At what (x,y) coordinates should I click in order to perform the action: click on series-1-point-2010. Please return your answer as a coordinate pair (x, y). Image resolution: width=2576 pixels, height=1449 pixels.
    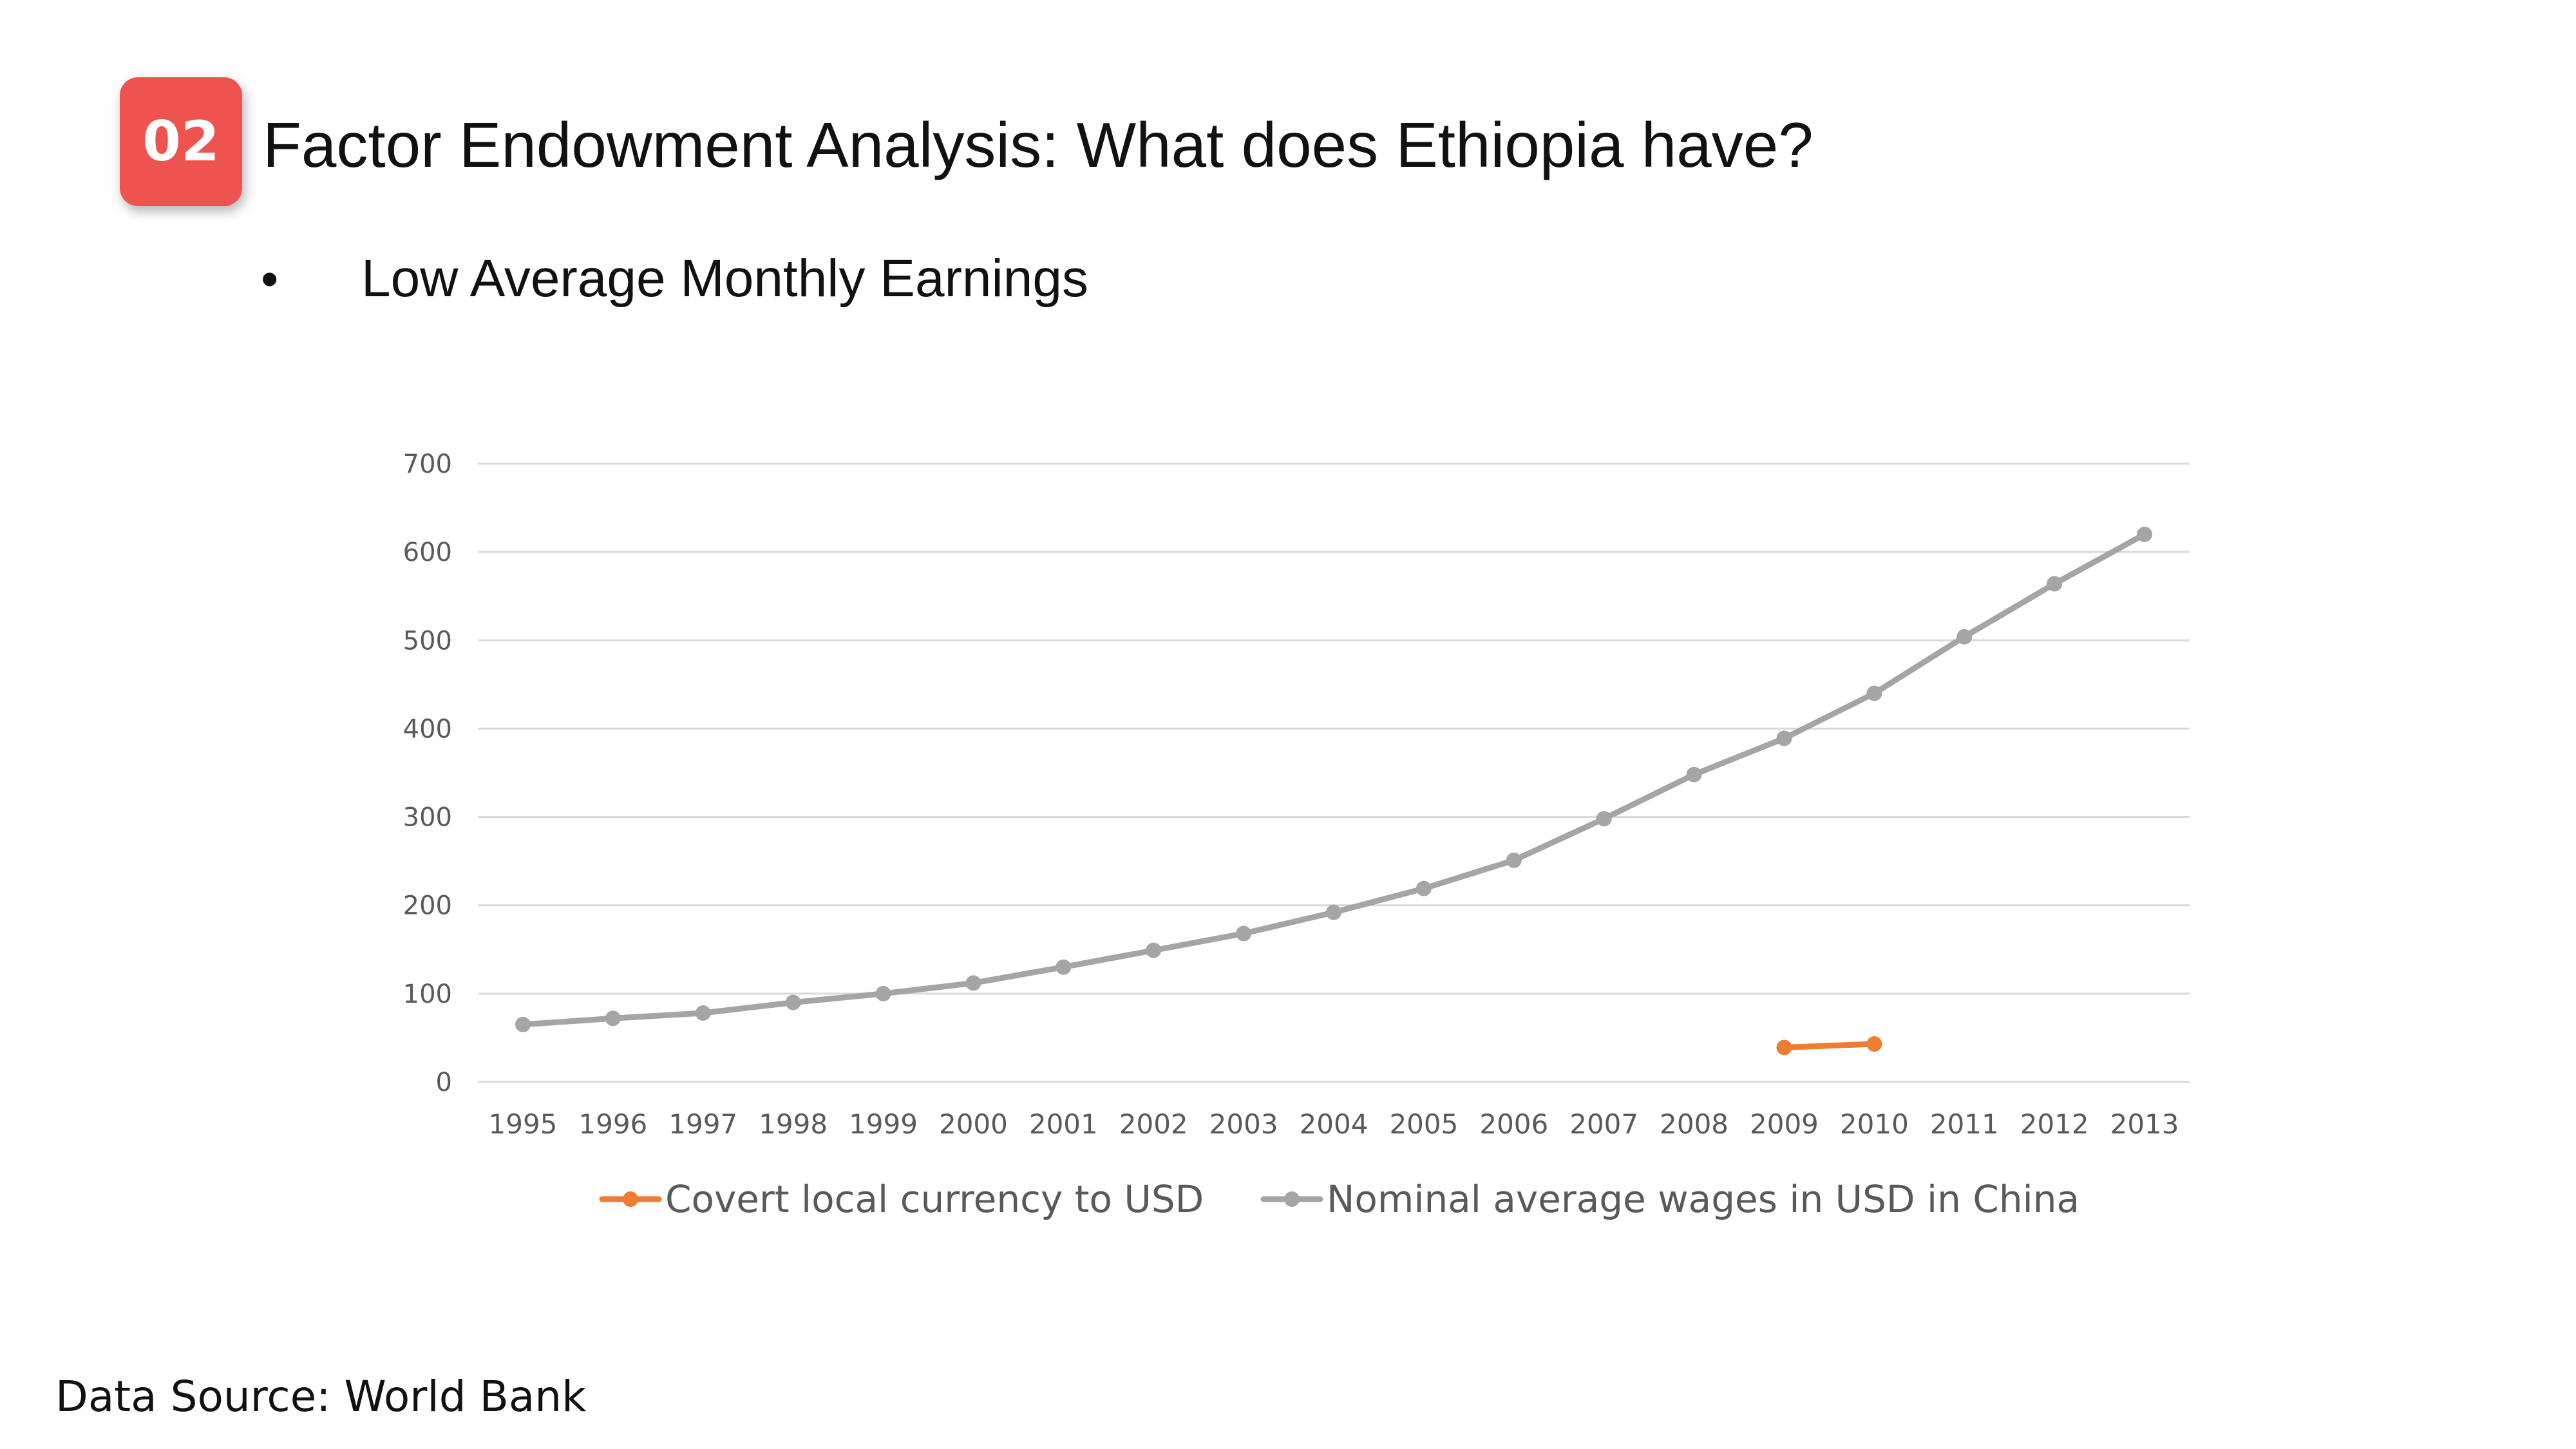
    Looking at the image, I should click on (1874, 1044).